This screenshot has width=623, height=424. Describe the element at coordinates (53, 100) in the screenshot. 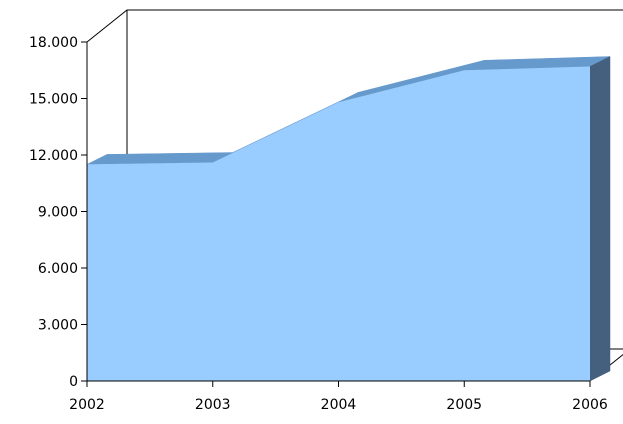

I see `y-tick-label-15.000: 15.000` at that location.